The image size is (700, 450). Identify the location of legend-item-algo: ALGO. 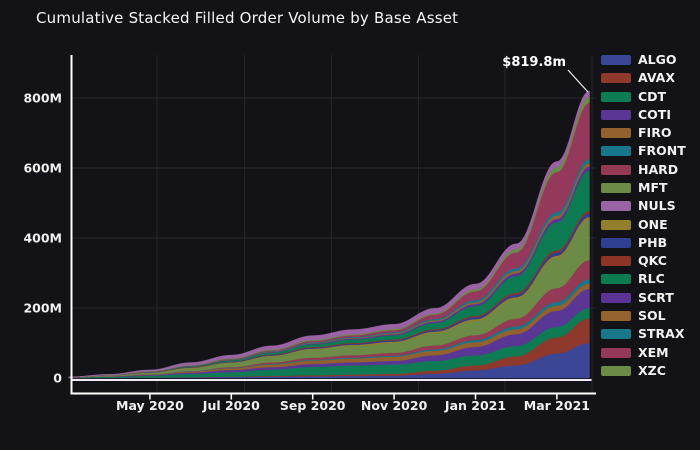
(649, 60).